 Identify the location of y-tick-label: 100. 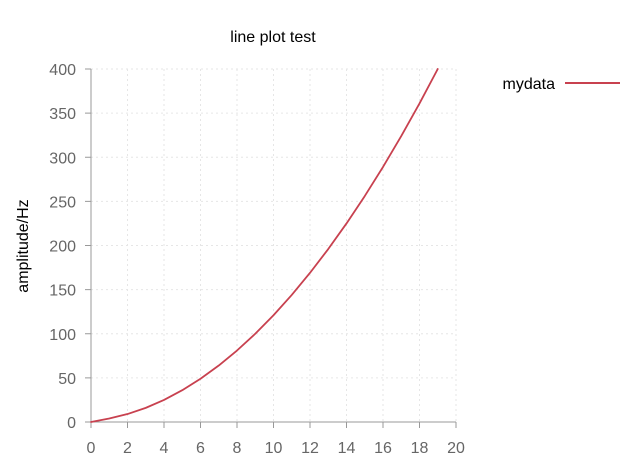
(62, 335).